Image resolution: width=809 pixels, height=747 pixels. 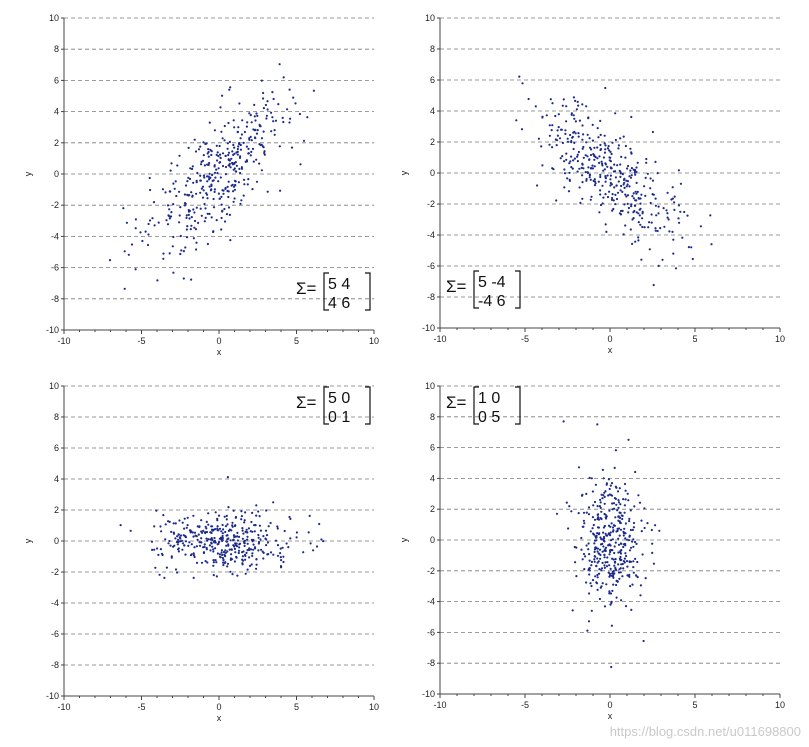 I want to click on x-tick-label: 0, so click(x=218, y=707).